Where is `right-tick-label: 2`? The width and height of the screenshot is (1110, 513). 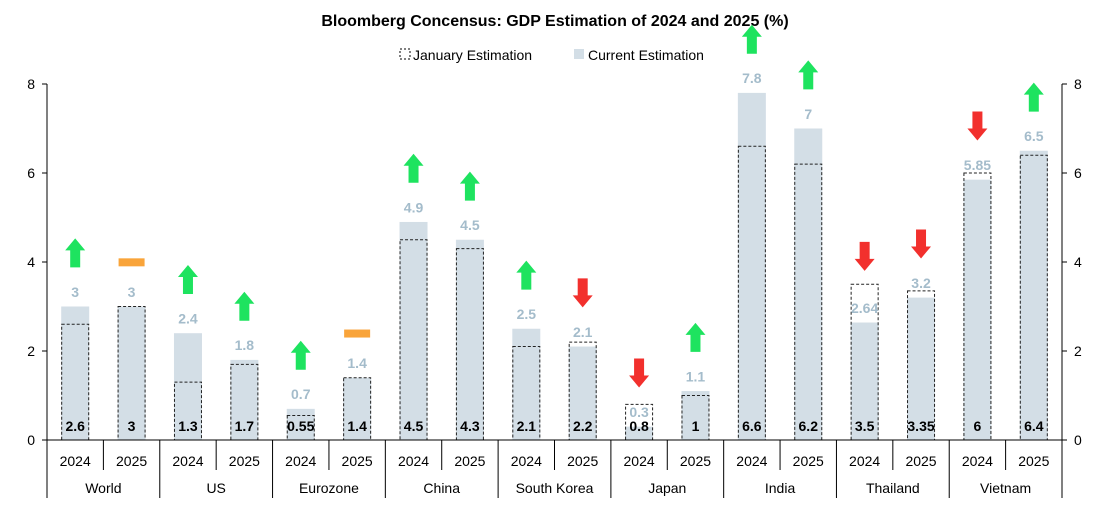
right-tick-label: 2 is located at coordinates (1078, 351).